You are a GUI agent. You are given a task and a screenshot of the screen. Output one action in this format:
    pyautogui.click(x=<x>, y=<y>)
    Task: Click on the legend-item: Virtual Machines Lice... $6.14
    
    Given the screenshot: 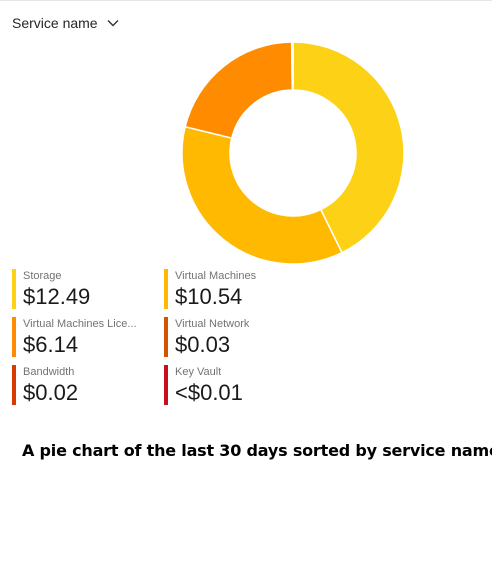 What is the action you would take?
    pyautogui.click(x=87, y=338)
    